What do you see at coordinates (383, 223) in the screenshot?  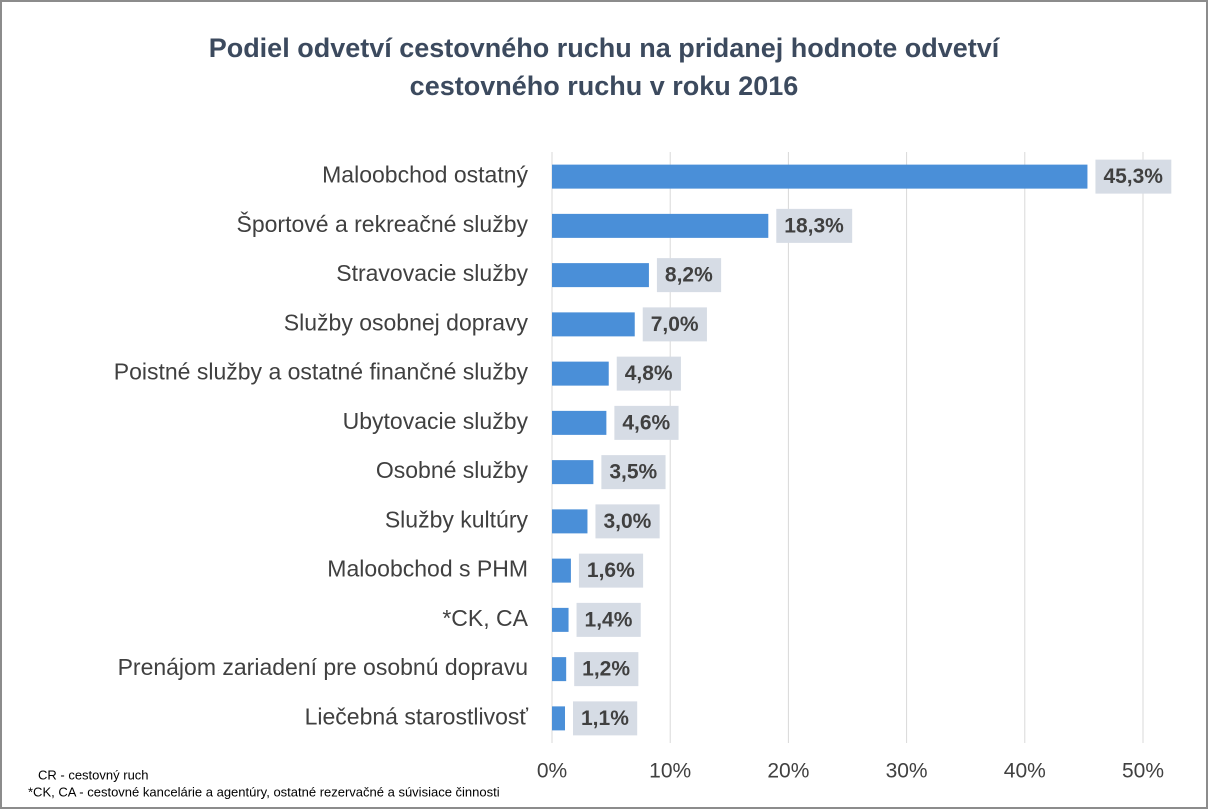 I see `y-tick-label: Športové a rekreačné služby` at bounding box center [383, 223].